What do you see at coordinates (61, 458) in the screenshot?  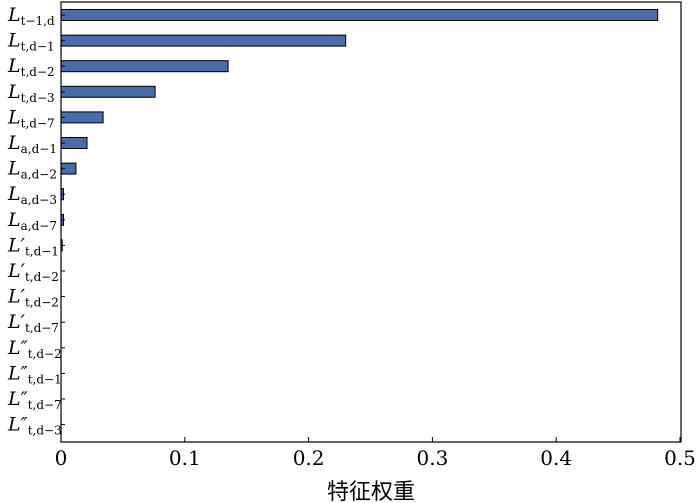 I see `x-tick-label: 0` at bounding box center [61, 458].